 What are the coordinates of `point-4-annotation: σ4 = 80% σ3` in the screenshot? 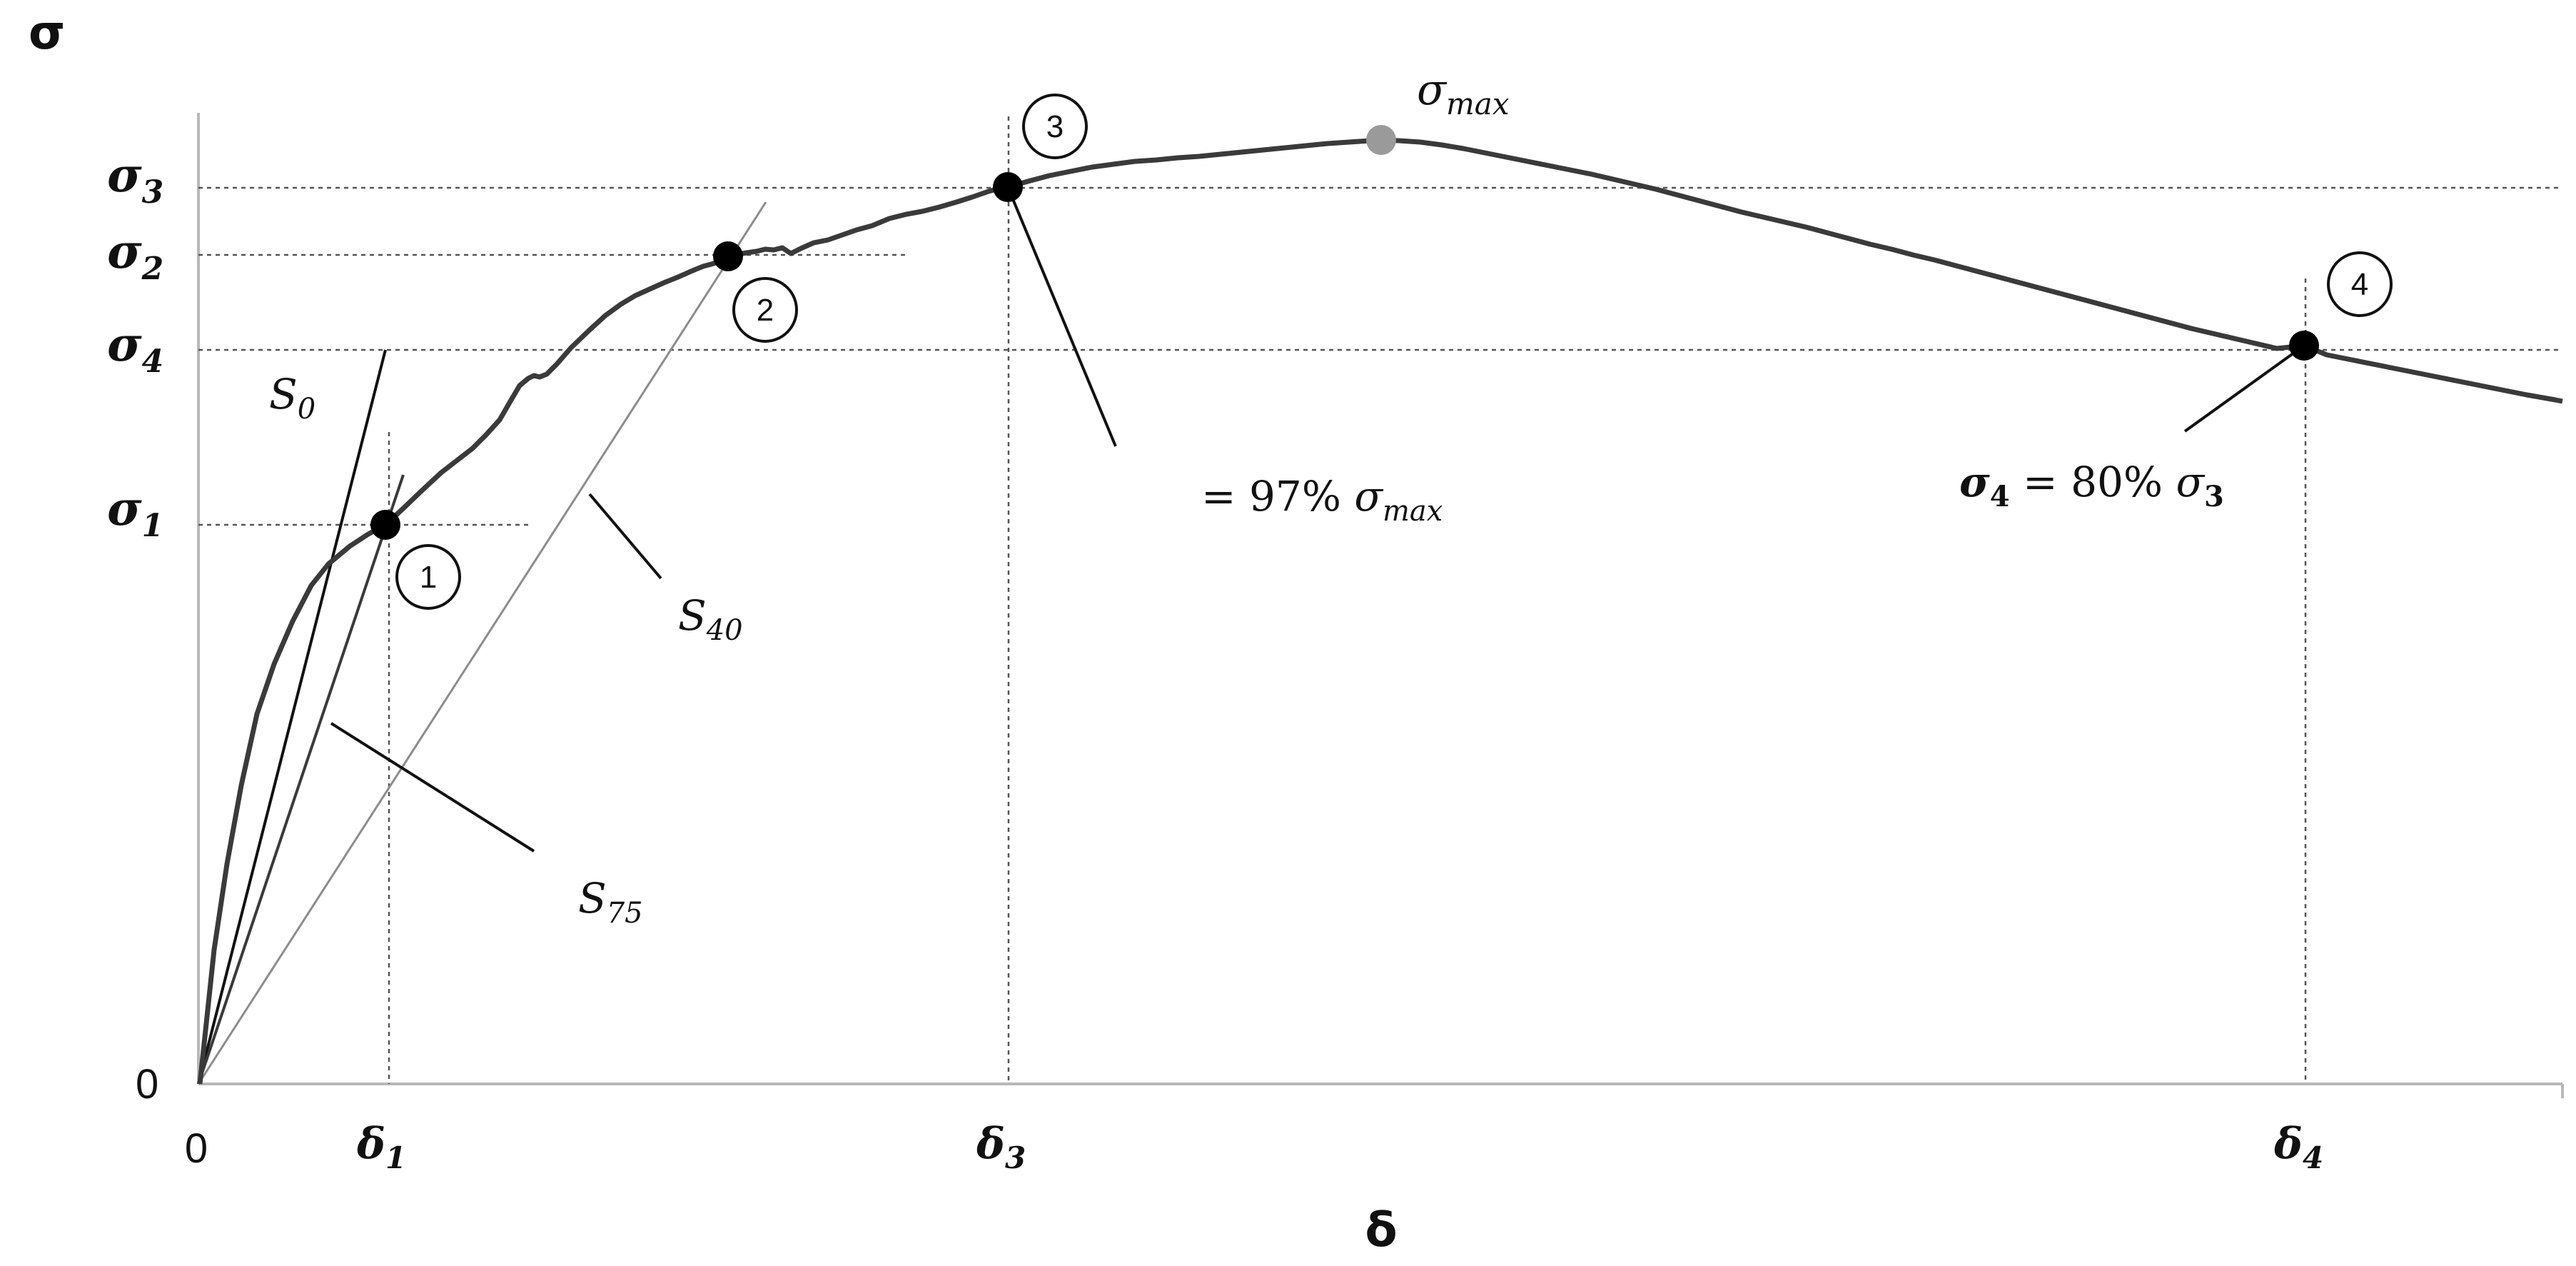 It's located at (2091, 485).